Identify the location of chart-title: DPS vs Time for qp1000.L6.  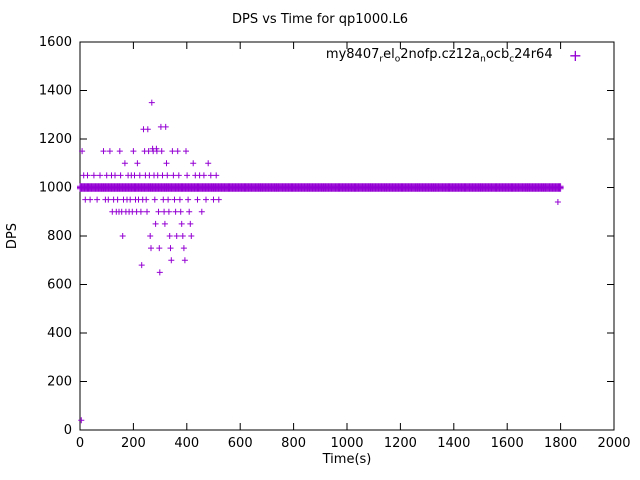
(320, 19).